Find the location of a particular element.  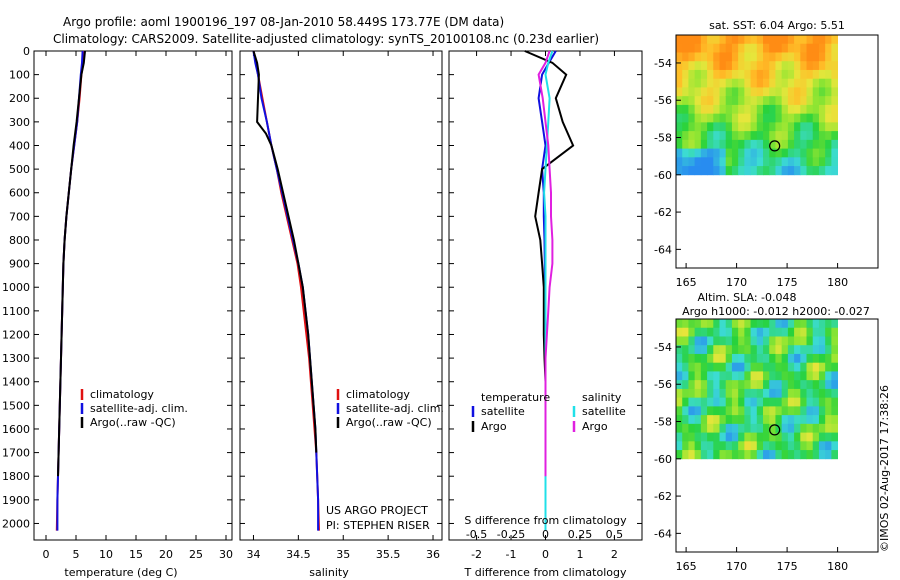

y-tick-label: 400 is located at coordinates (19, 145).